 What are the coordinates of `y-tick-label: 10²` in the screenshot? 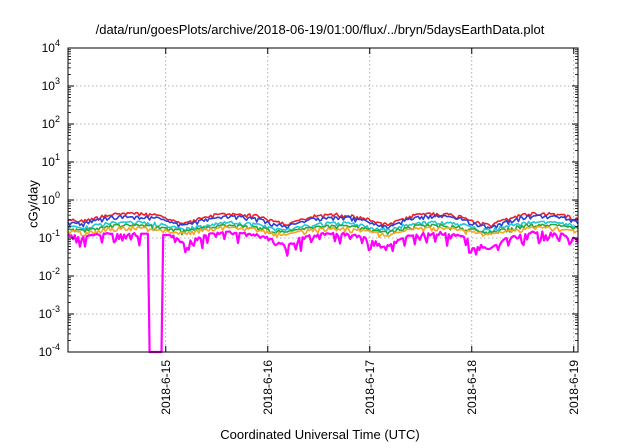 It's located at (51, 122).